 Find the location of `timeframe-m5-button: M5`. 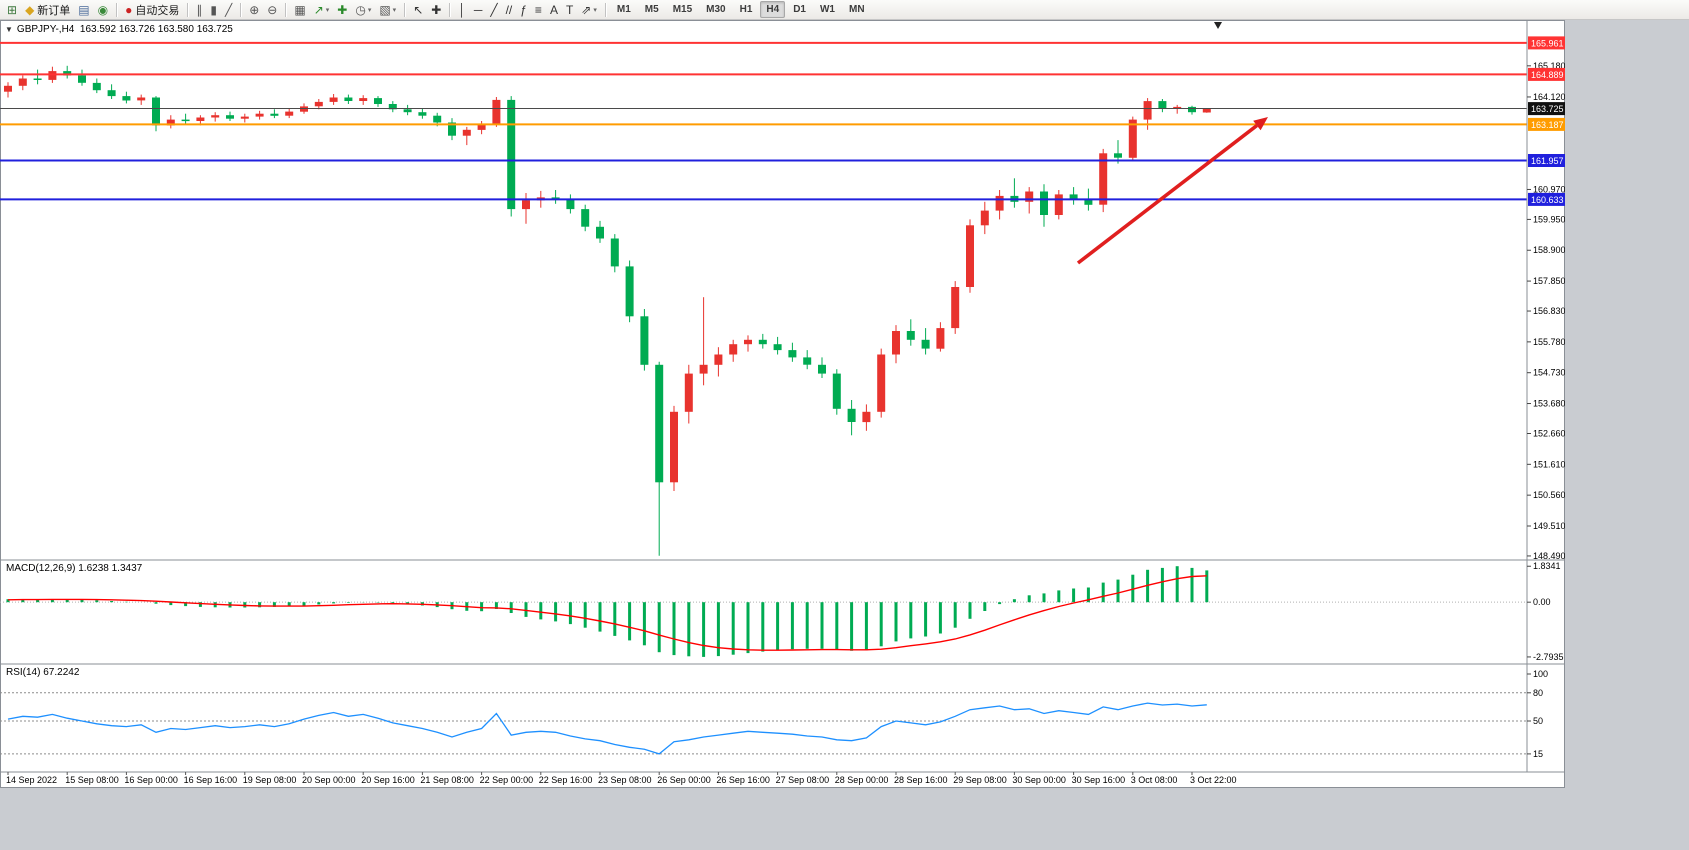

timeframe-m5-button: M5 is located at coordinates (651, 9).